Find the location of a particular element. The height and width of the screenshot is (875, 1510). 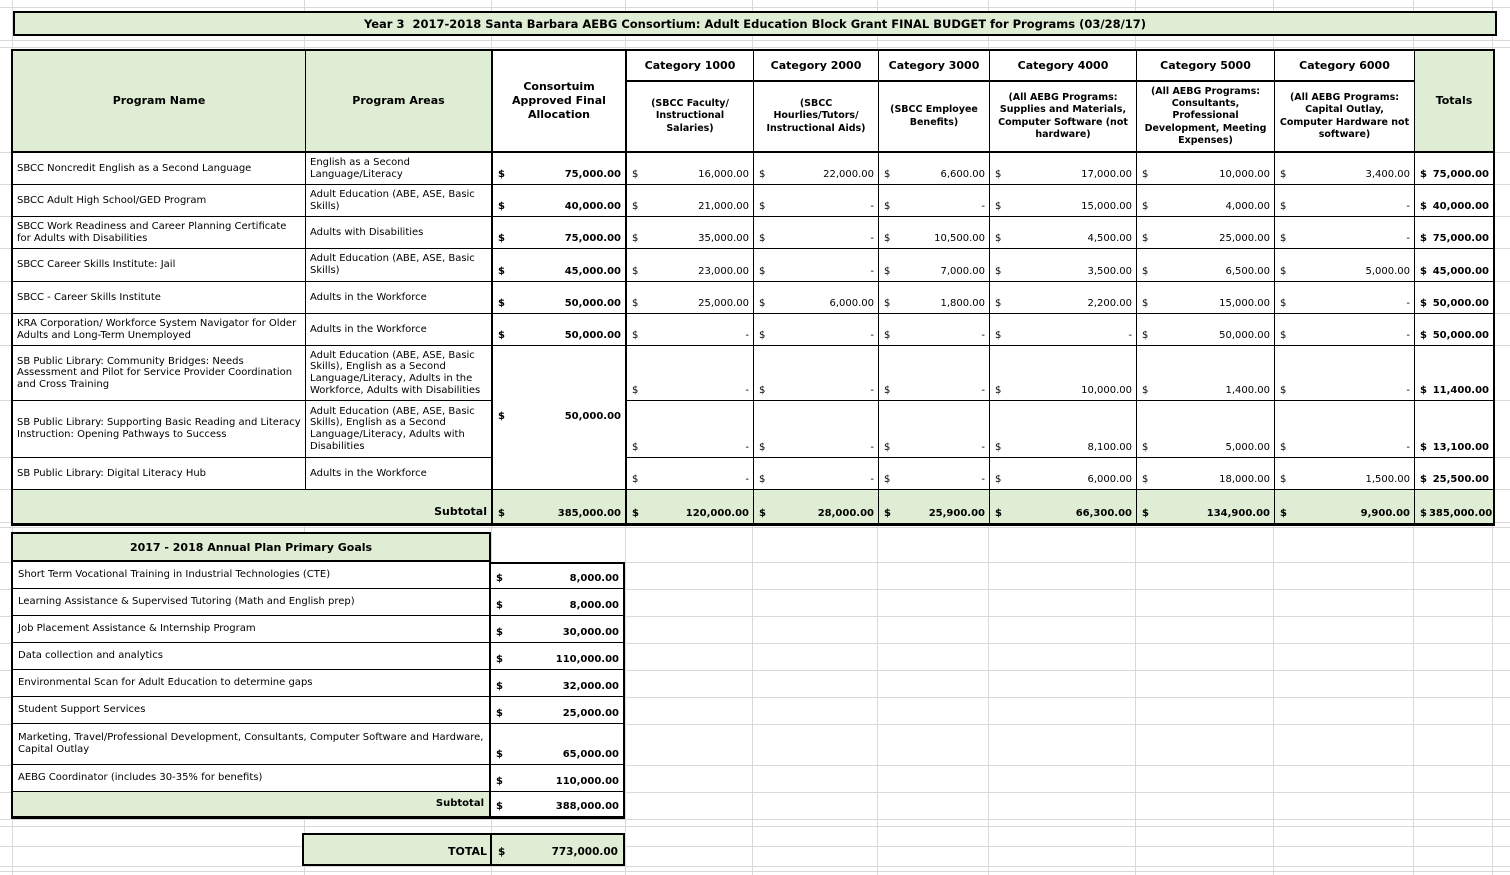

category-value-cell: $1,800.00 is located at coordinates (934, 298).